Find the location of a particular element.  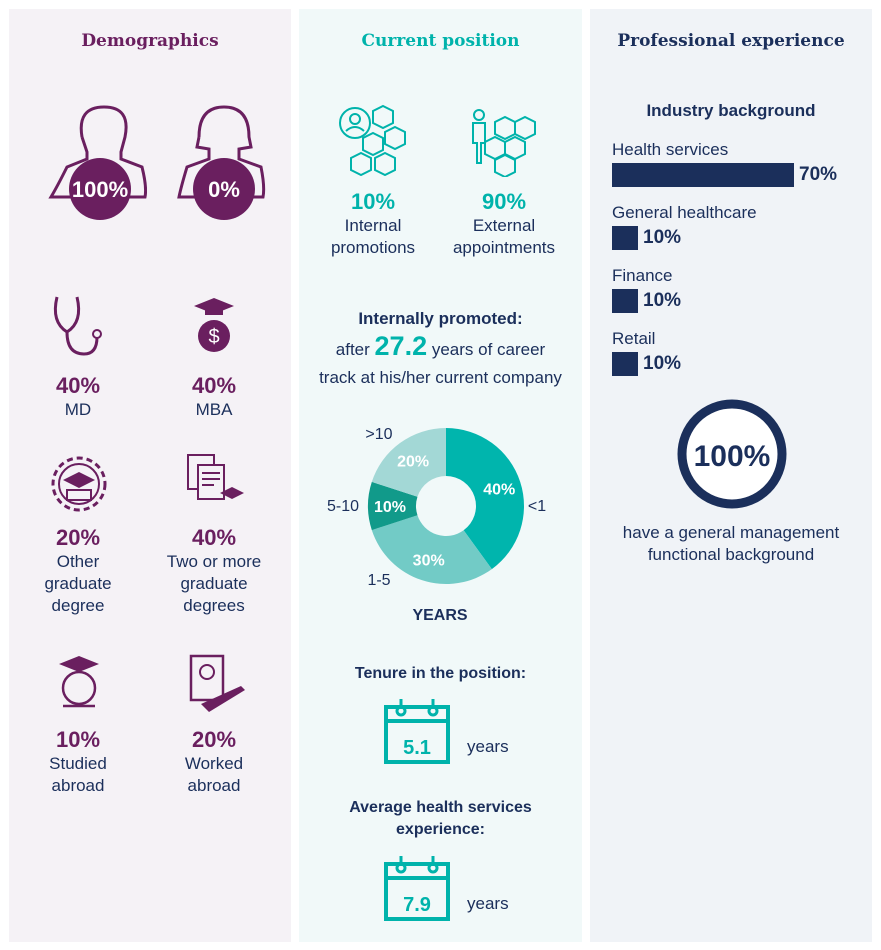

experience-title: experience: is located at coordinates (440, 829).